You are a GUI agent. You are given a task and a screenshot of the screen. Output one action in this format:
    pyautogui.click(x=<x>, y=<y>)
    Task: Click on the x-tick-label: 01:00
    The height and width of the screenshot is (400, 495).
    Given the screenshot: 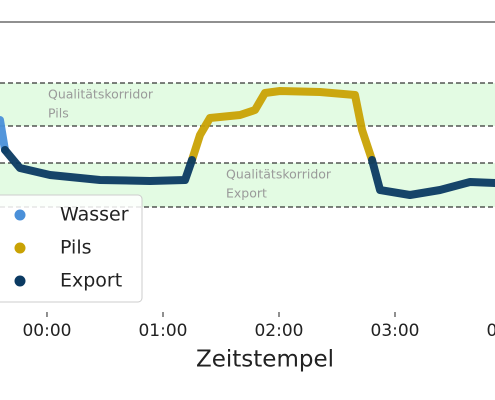 What is the action you would take?
    pyautogui.click(x=162, y=331)
    